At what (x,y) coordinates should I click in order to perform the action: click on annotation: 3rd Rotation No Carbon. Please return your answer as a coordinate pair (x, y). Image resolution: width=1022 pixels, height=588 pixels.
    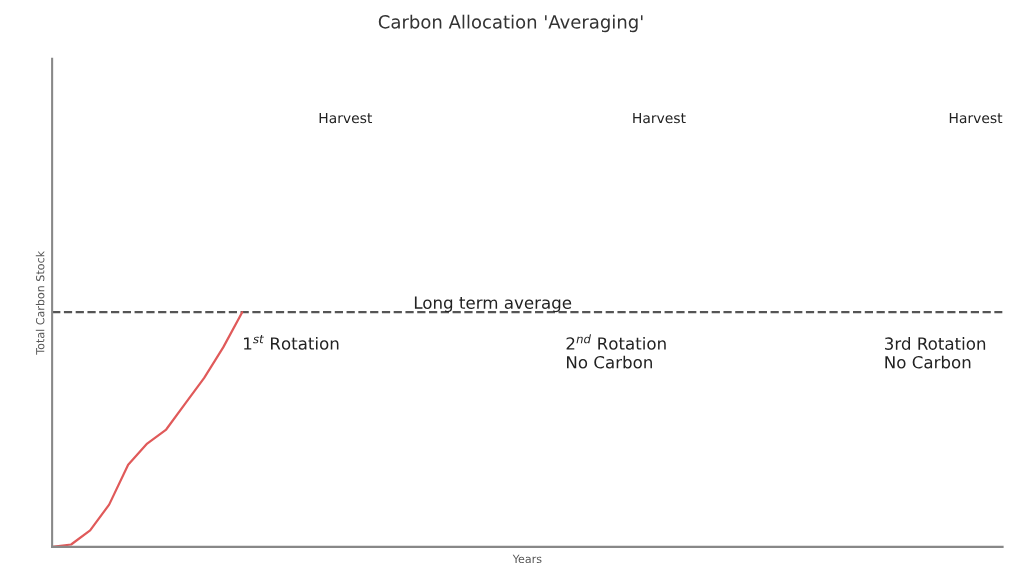
    Looking at the image, I should click on (935, 352).